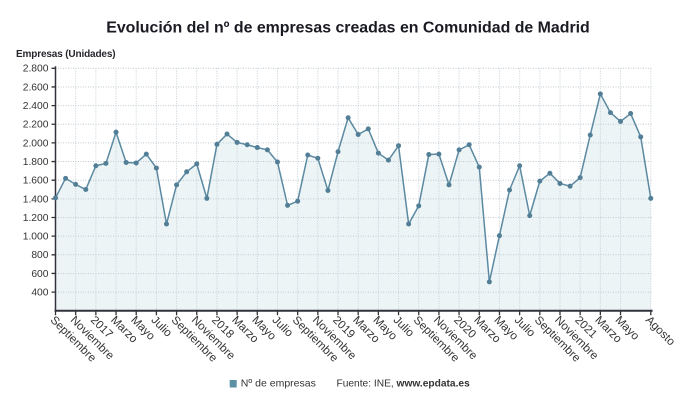 Image resolution: width=696 pixels, height=414 pixels. Describe the element at coordinates (36, 181) in the screenshot. I see `svg-text: 1.600` at that location.